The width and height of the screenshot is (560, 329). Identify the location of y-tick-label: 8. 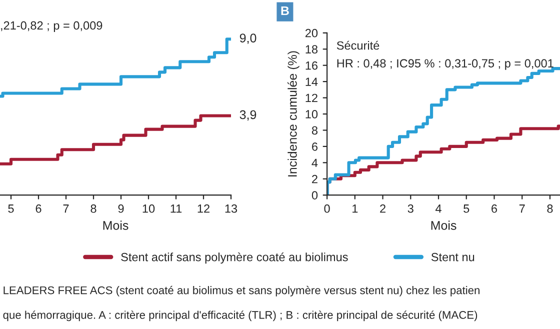
(315, 130).